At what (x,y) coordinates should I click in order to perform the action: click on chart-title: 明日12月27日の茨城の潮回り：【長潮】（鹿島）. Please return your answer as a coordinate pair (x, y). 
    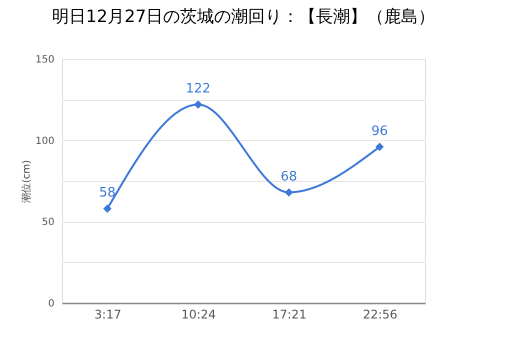
    Looking at the image, I should click on (244, 17).